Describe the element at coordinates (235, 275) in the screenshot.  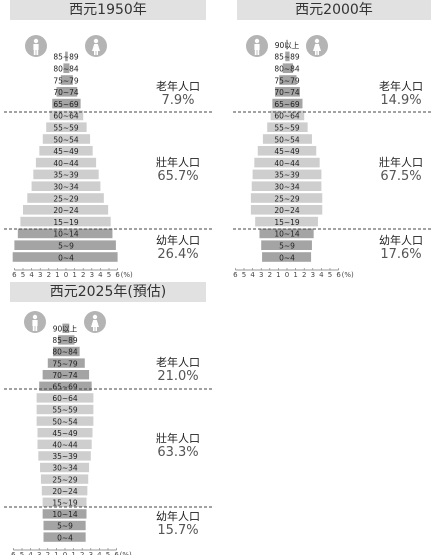
I see `x-tick-label: 6` at that location.